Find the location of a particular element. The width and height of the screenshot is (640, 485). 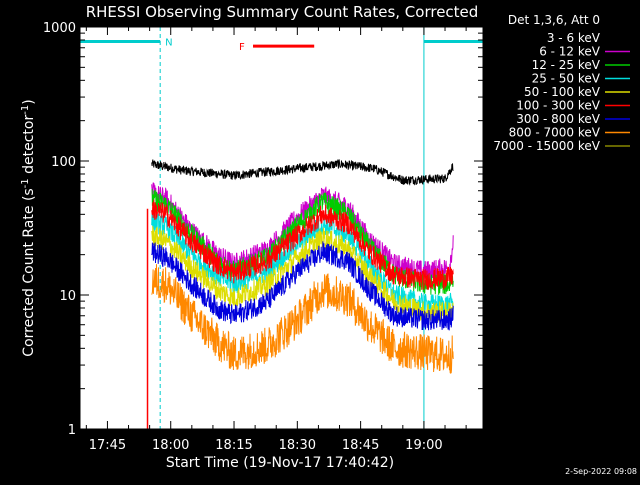

legend-entry-label: 12 - 25 keV is located at coordinates (566, 65).